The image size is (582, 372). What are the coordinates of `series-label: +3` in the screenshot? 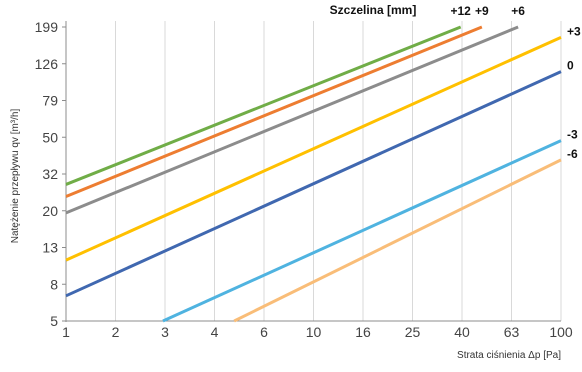 It's located at (574, 31).